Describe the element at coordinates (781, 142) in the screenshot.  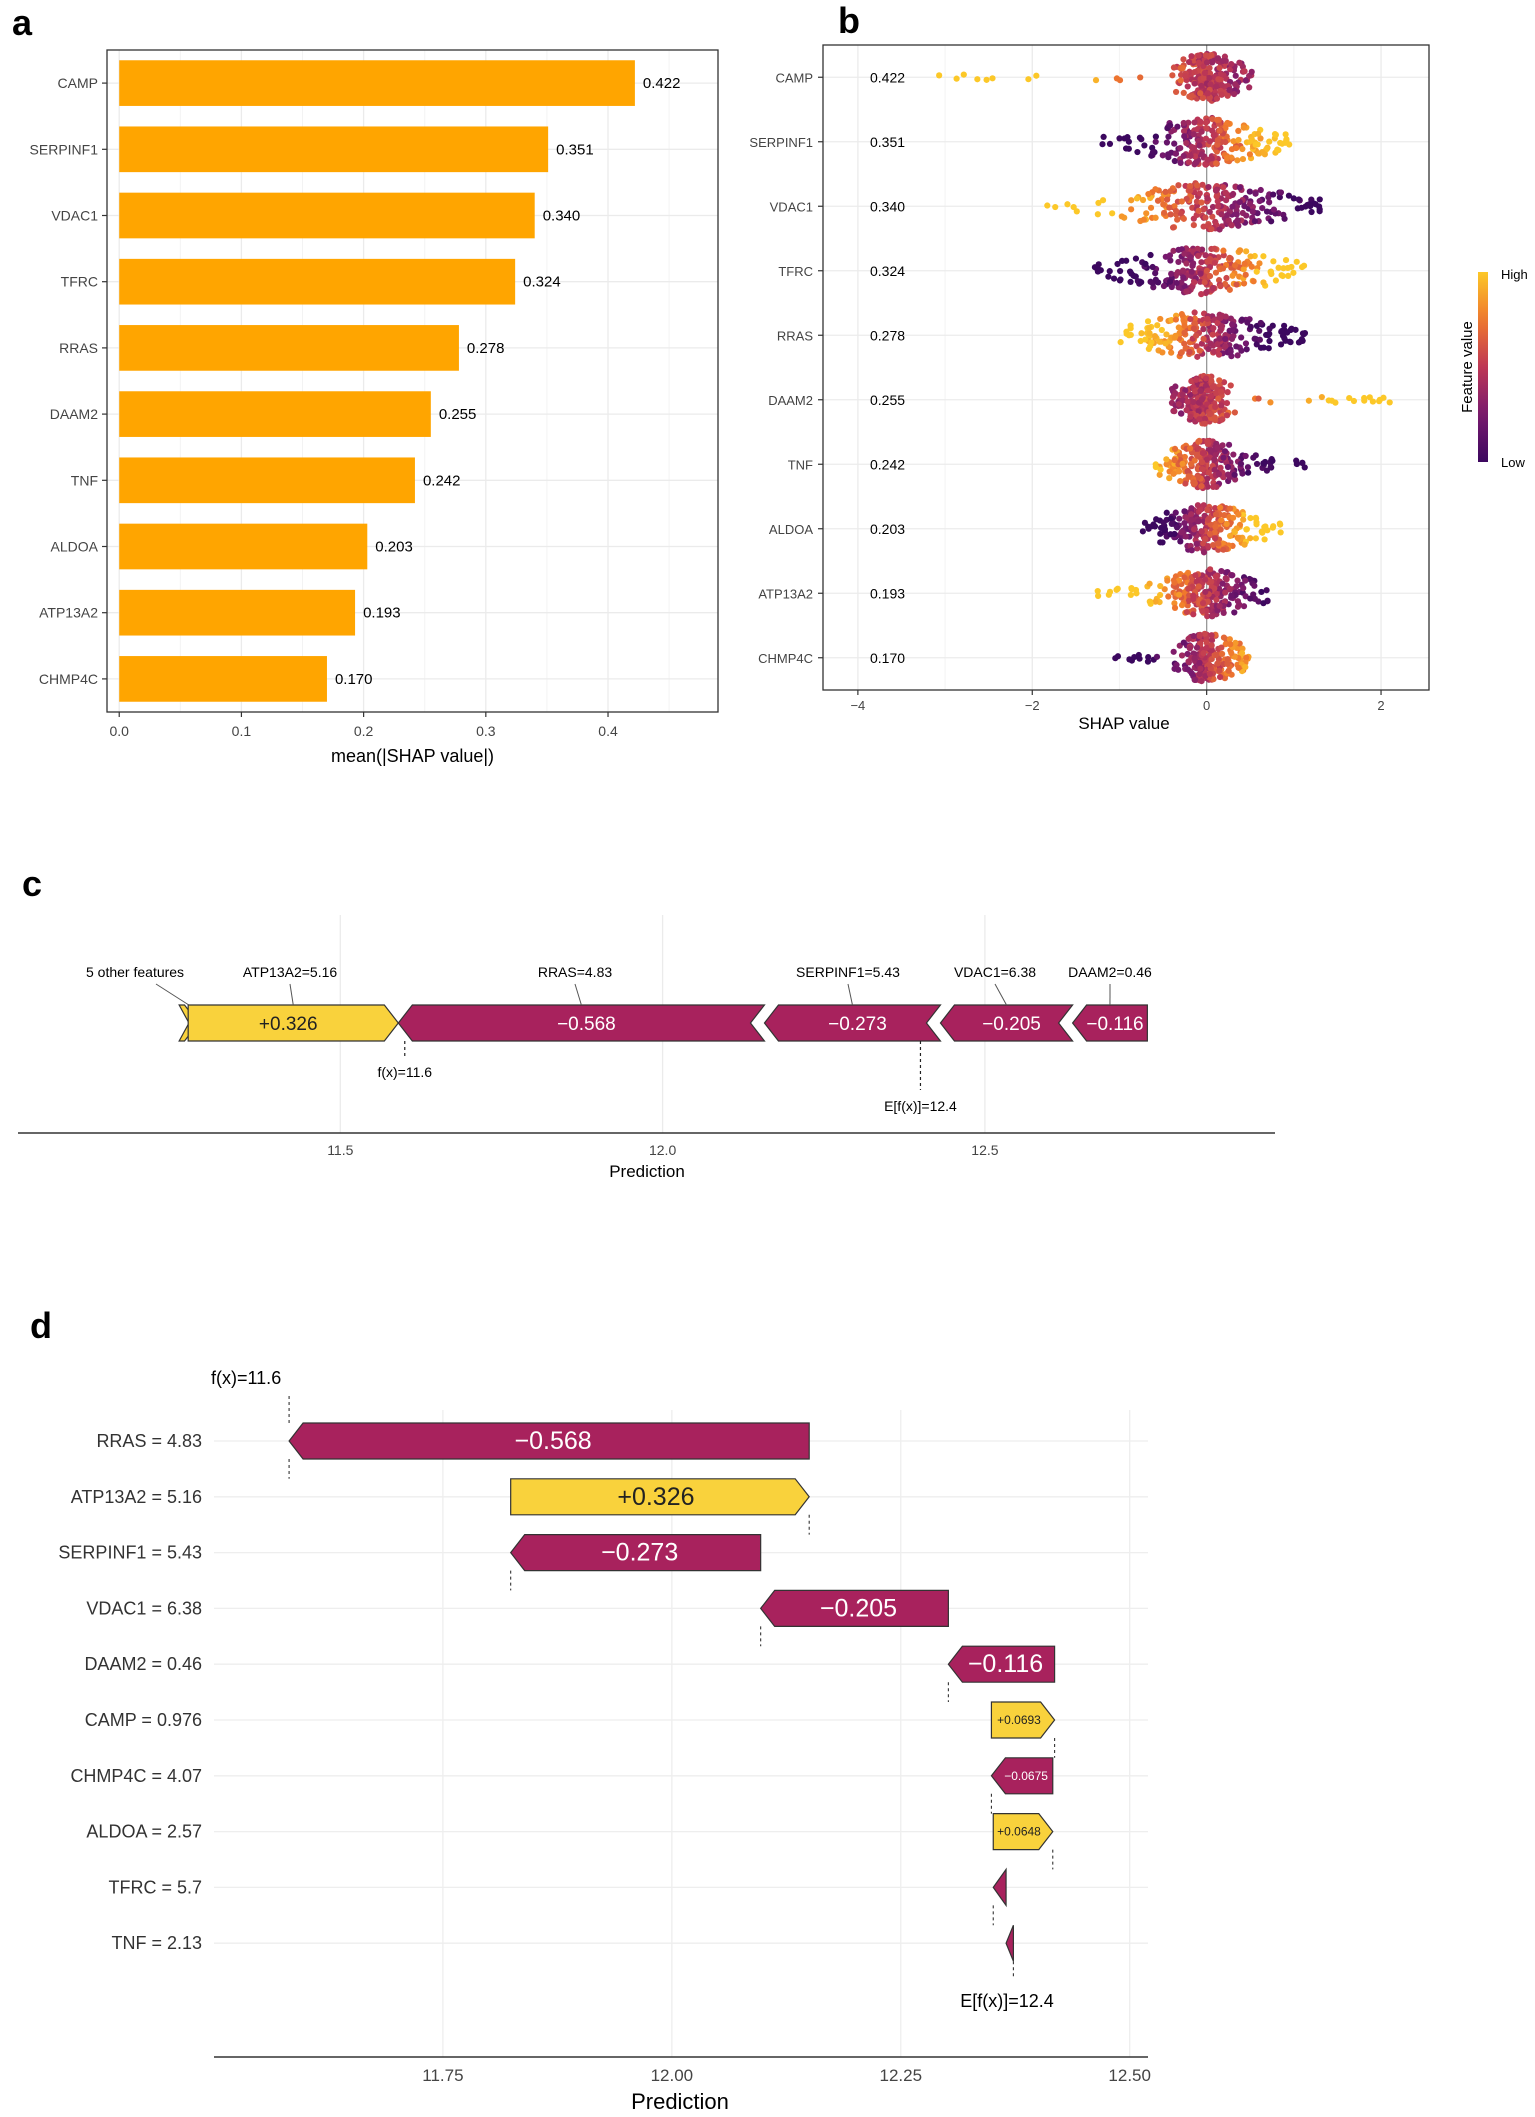
I see `panel-b-feature-label: SERPINF1` at that location.